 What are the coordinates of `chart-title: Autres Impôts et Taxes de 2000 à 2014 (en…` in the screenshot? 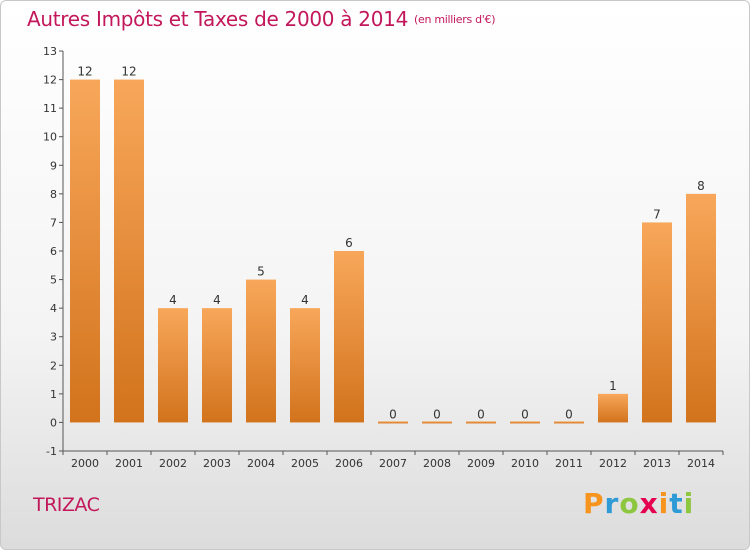 It's located at (261, 19).